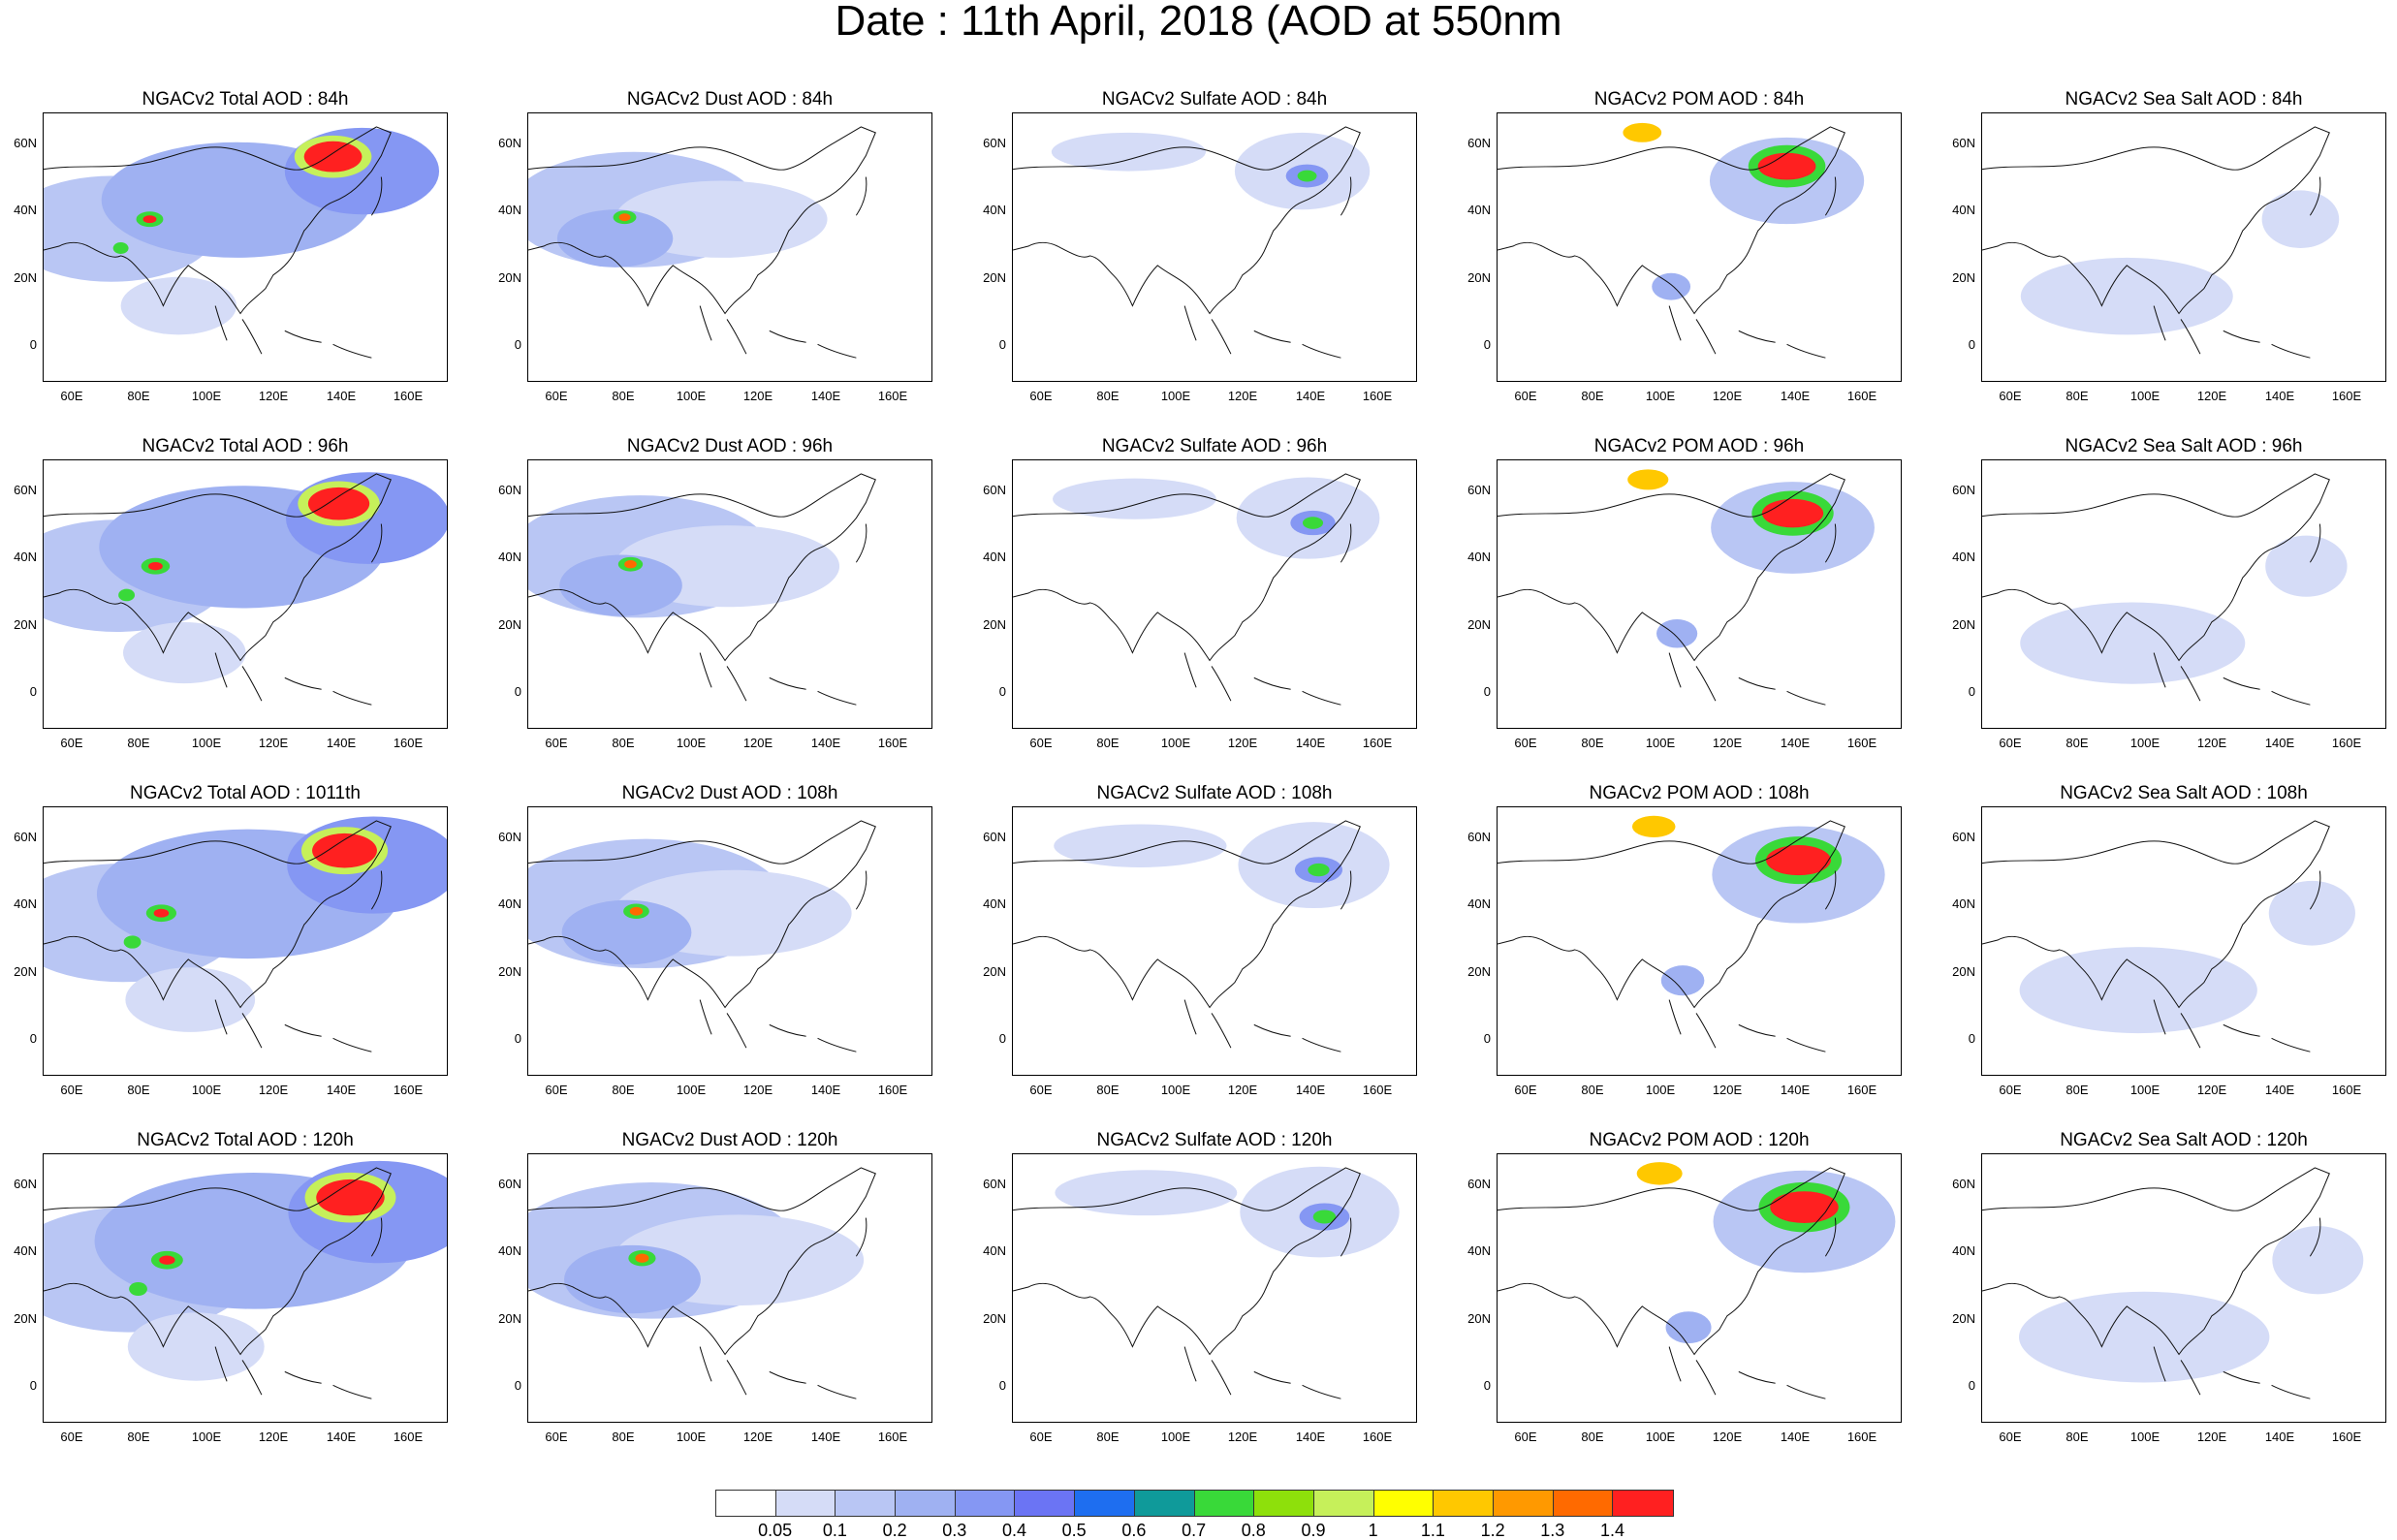 The height and width of the screenshot is (1540, 2397). Describe the element at coordinates (1074, 1530) in the screenshot. I see `colorbar-label: 0.5` at that location.